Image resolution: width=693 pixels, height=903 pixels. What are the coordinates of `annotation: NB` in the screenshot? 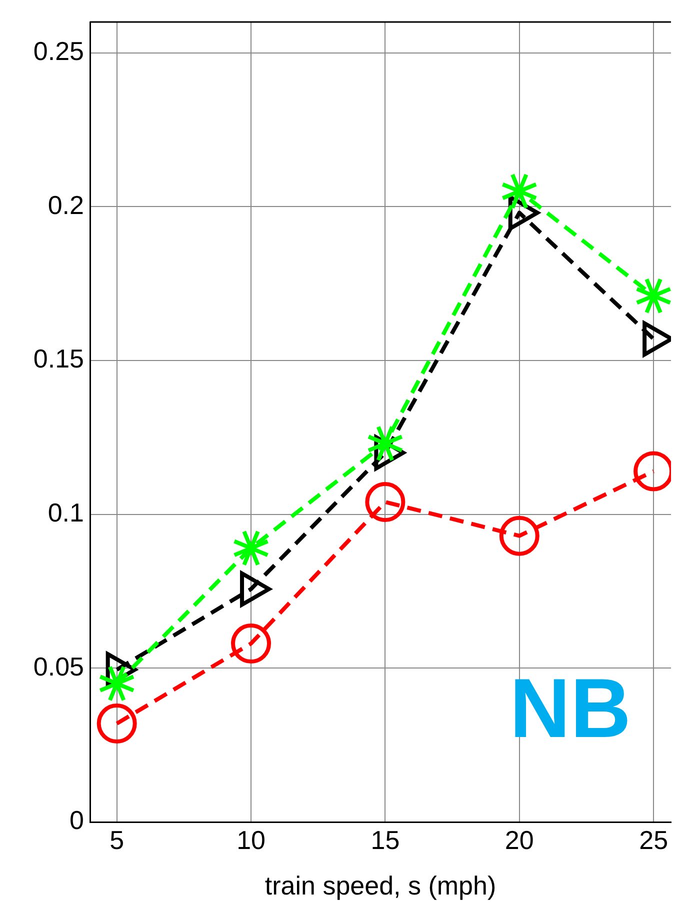 It's located at (570, 708).